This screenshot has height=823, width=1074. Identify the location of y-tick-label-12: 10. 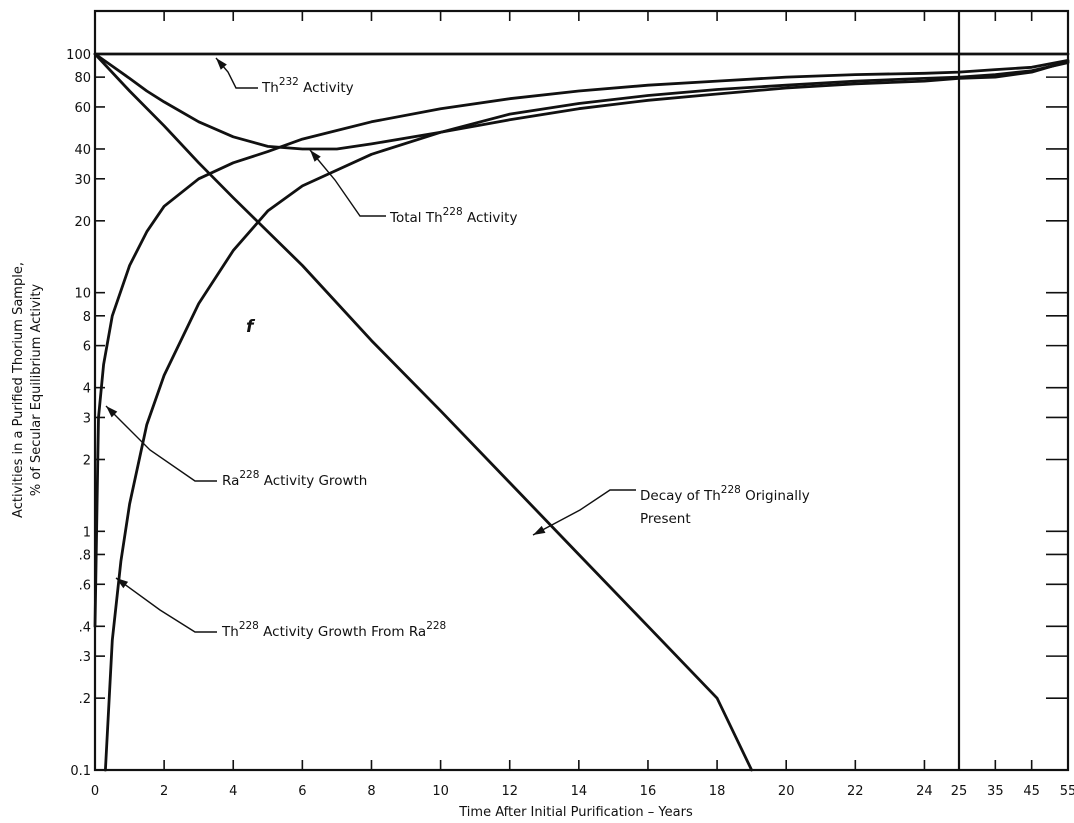
(82, 294).